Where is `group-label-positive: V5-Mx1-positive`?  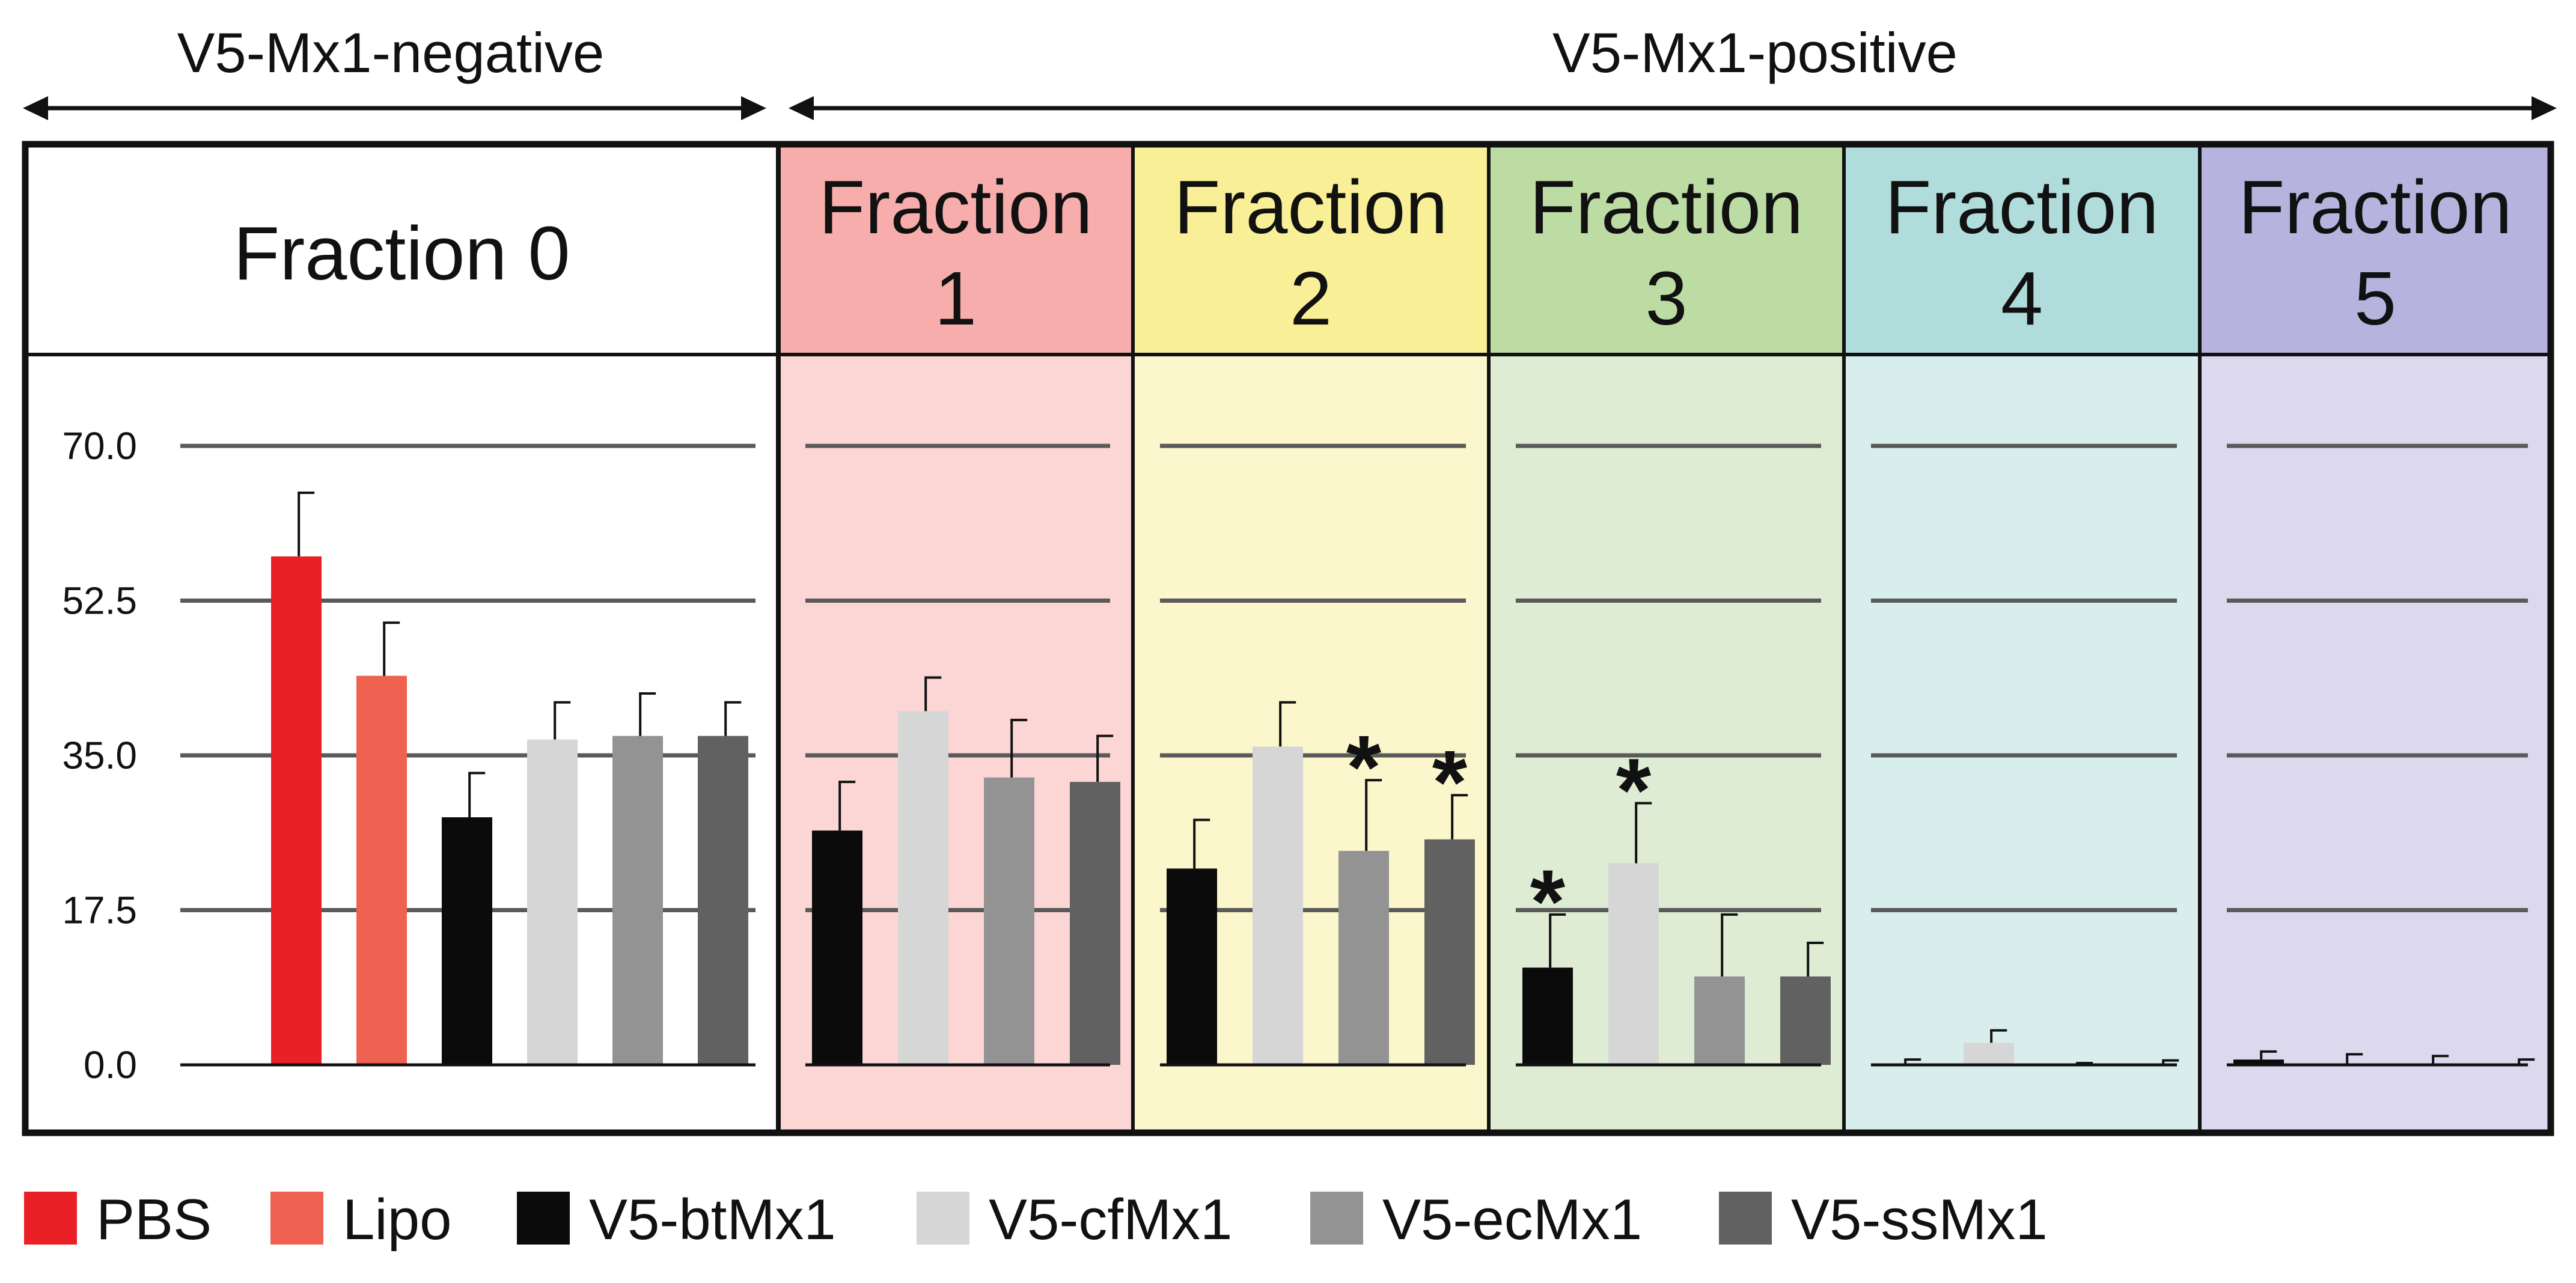
group-label-positive: V5-Mx1-positive is located at coordinates (1755, 53).